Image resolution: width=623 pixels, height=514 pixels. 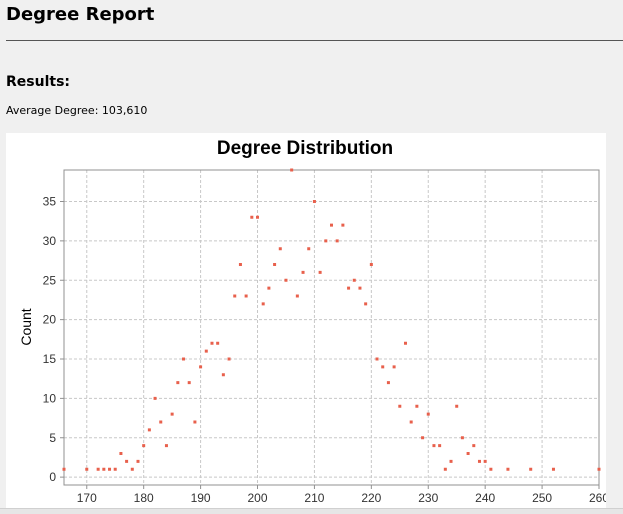 I want to click on y-axis-label: Count, so click(x=26, y=326).